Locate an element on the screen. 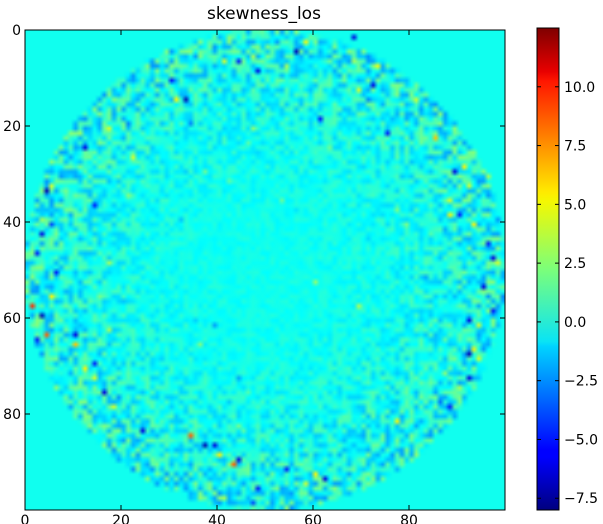  colorbar: −7.5 −5.0 −2.5 0.0 2.5 5.0 7.5 10.0 is located at coordinates (567, 269).